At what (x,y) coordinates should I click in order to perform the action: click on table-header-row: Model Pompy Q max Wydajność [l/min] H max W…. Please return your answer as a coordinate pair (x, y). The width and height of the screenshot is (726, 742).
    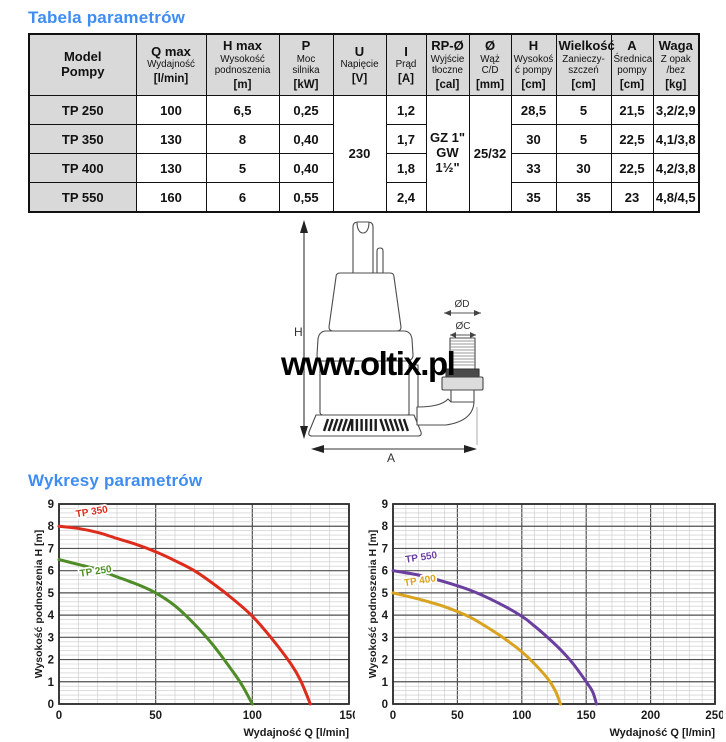
    Looking at the image, I should click on (364, 64).